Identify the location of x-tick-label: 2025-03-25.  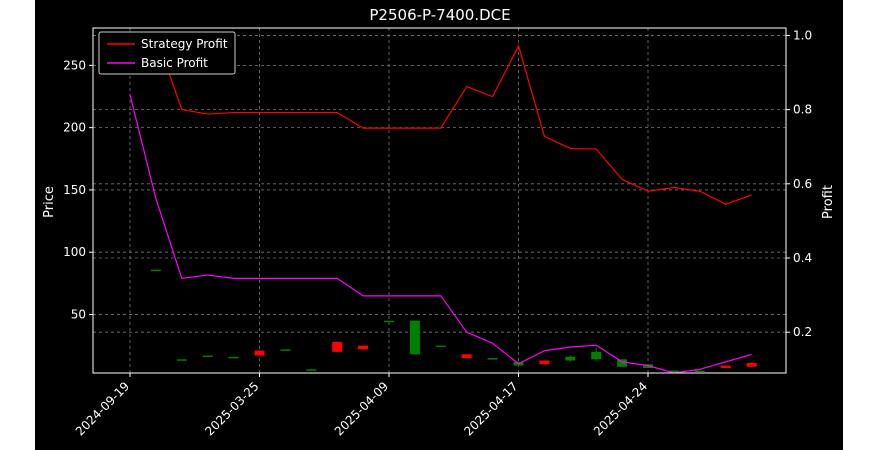
(231, 408).